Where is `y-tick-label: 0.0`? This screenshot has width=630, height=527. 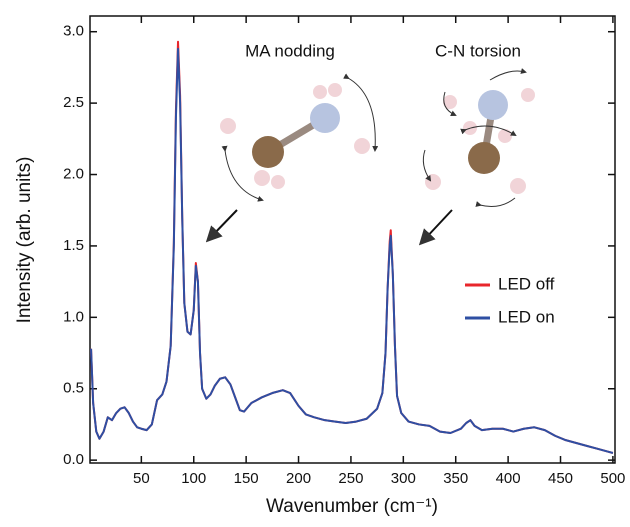 y-tick-label: 0.0 is located at coordinates (73, 459).